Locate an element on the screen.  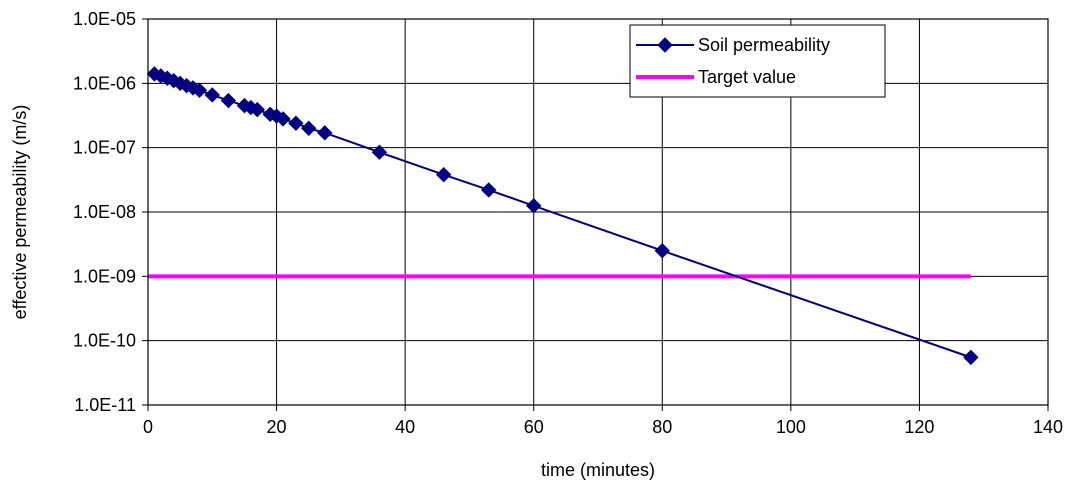
legend-box is located at coordinates (757, 61).